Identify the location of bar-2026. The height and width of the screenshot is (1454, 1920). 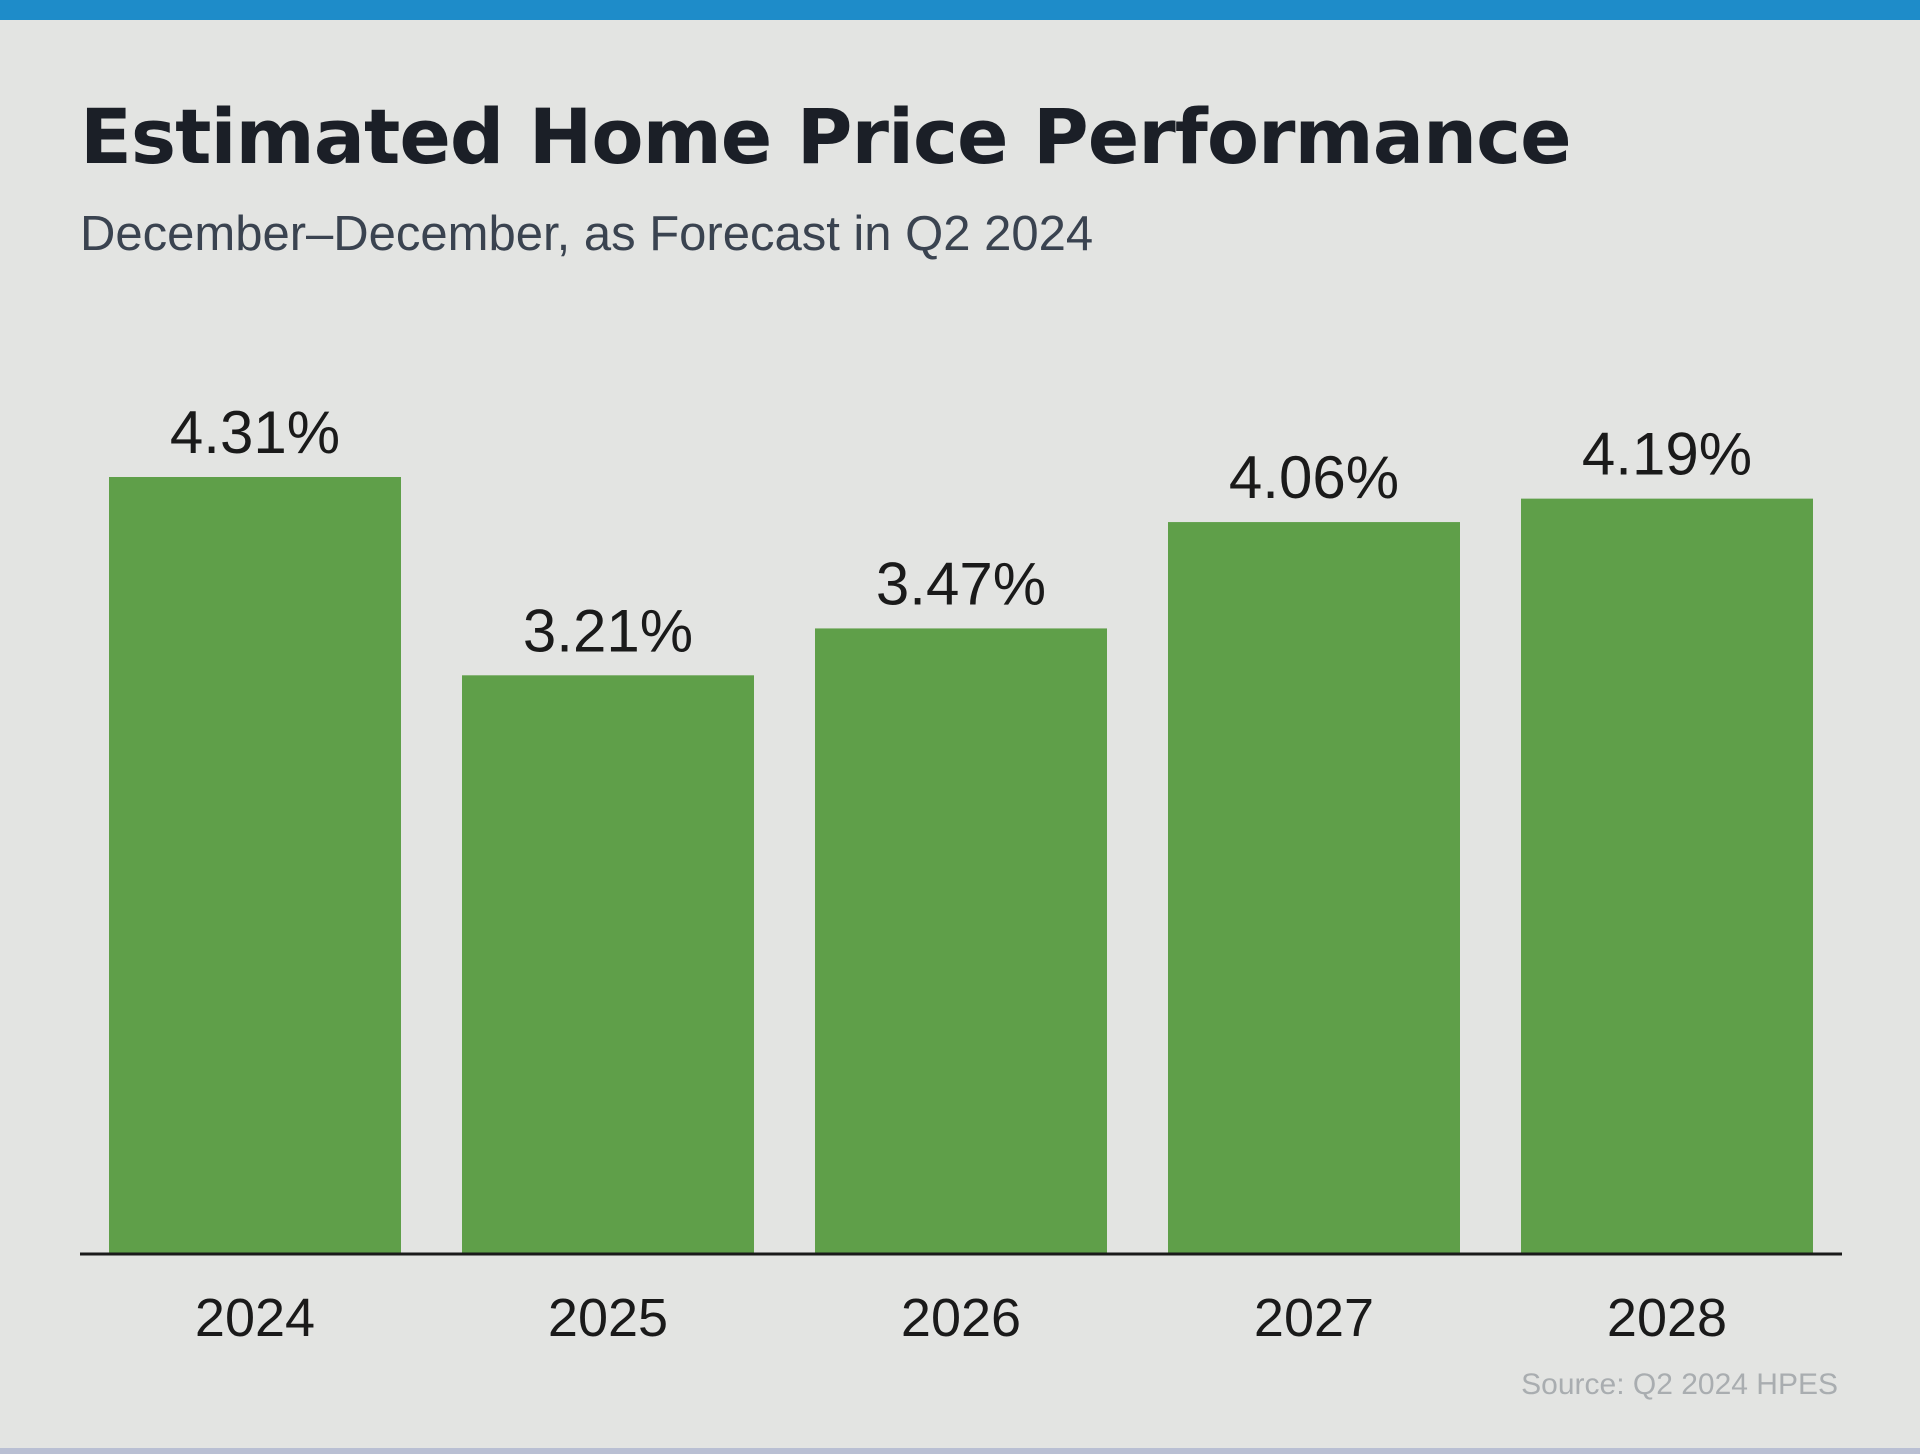
(961, 941).